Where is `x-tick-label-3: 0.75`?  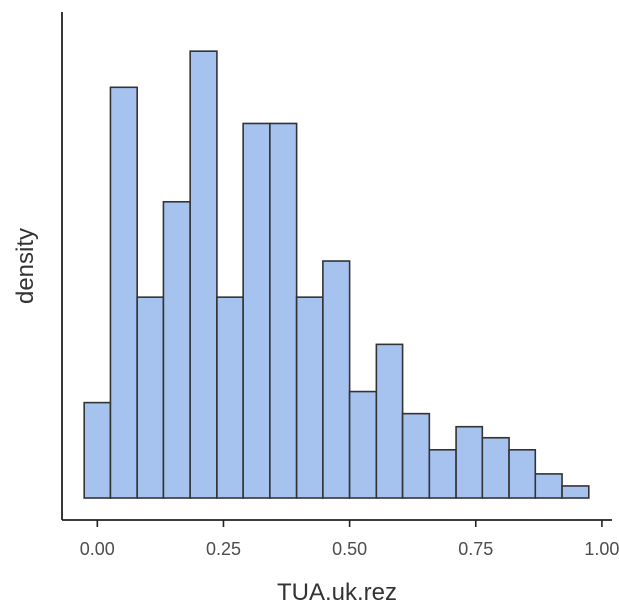 x-tick-label-3: 0.75 is located at coordinates (475, 549).